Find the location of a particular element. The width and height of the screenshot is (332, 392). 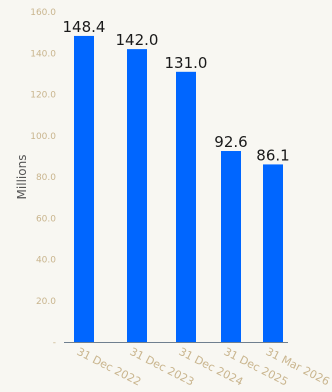

y-tick-label: 80.0 is located at coordinates (46, 178).